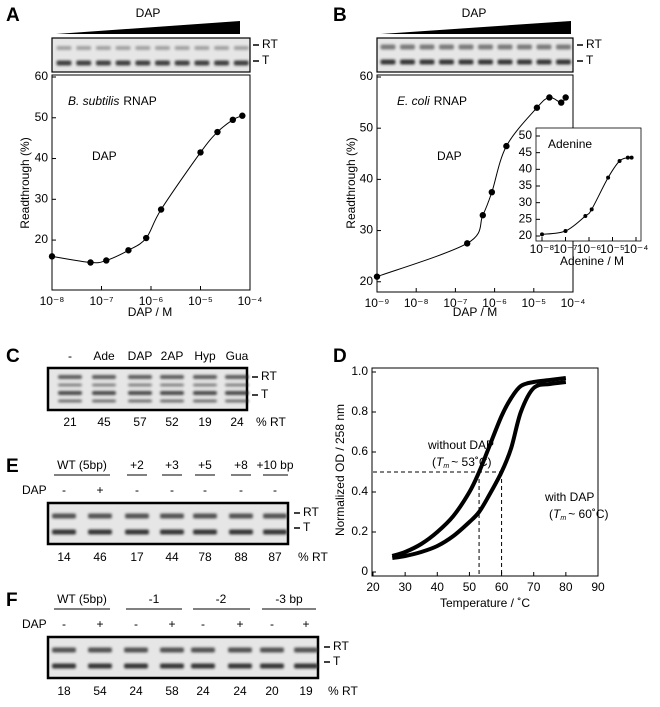 This screenshot has width=660, height=707. I want to click on plot-annotation: DAP, so click(104, 156).